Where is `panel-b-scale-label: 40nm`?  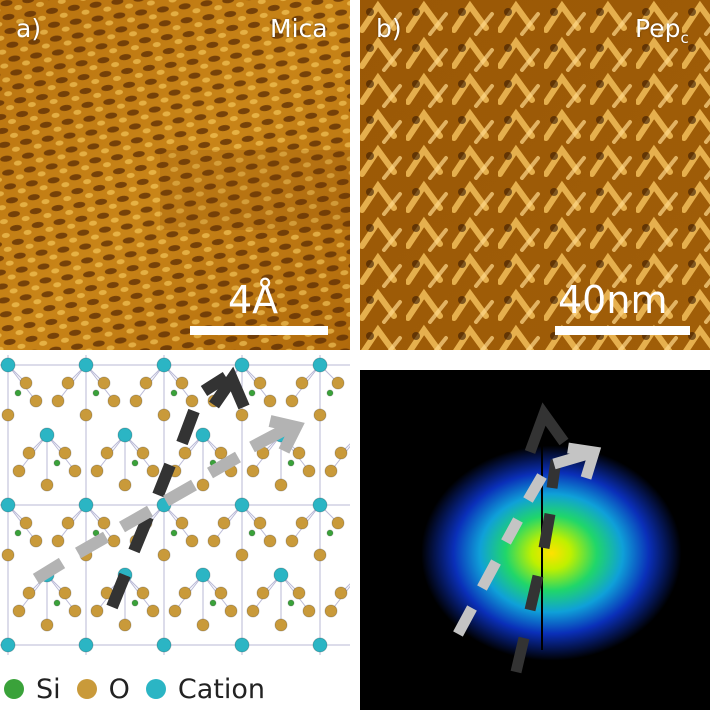 panel-b-scale-label: 40nm is located at coordinates (613, 300).